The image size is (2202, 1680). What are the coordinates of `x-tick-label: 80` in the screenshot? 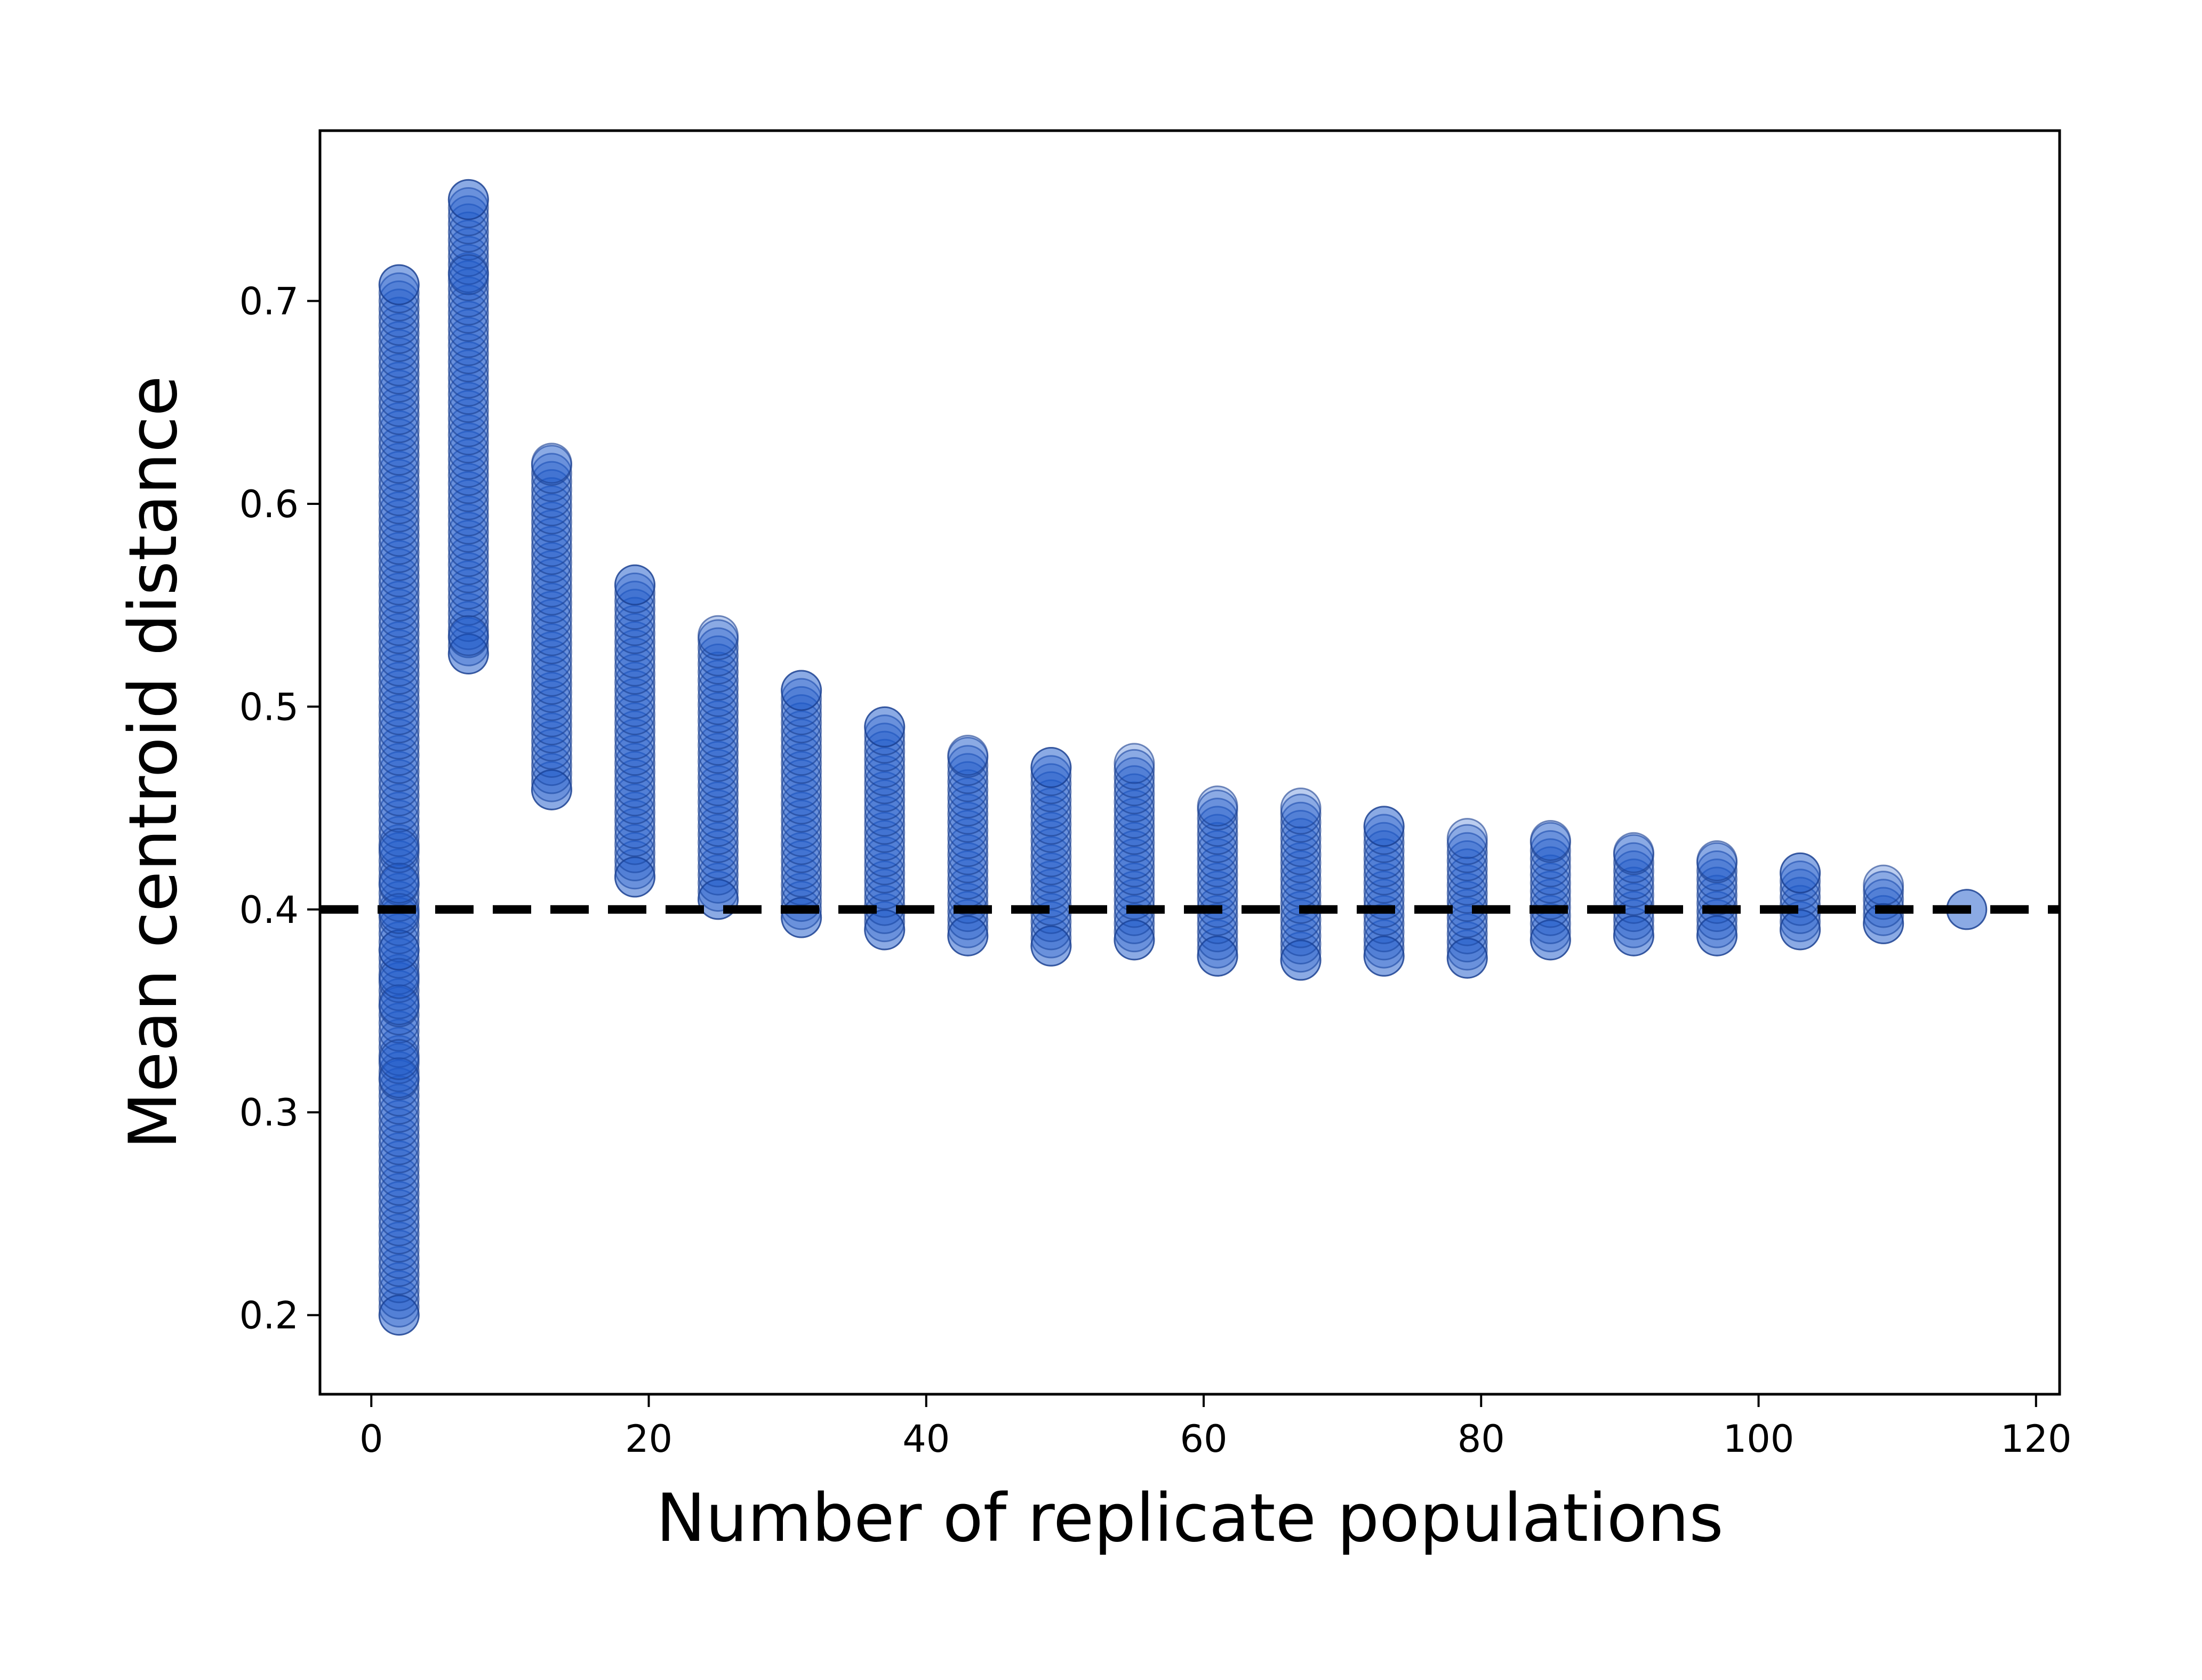 It's located at (1482, 1439).